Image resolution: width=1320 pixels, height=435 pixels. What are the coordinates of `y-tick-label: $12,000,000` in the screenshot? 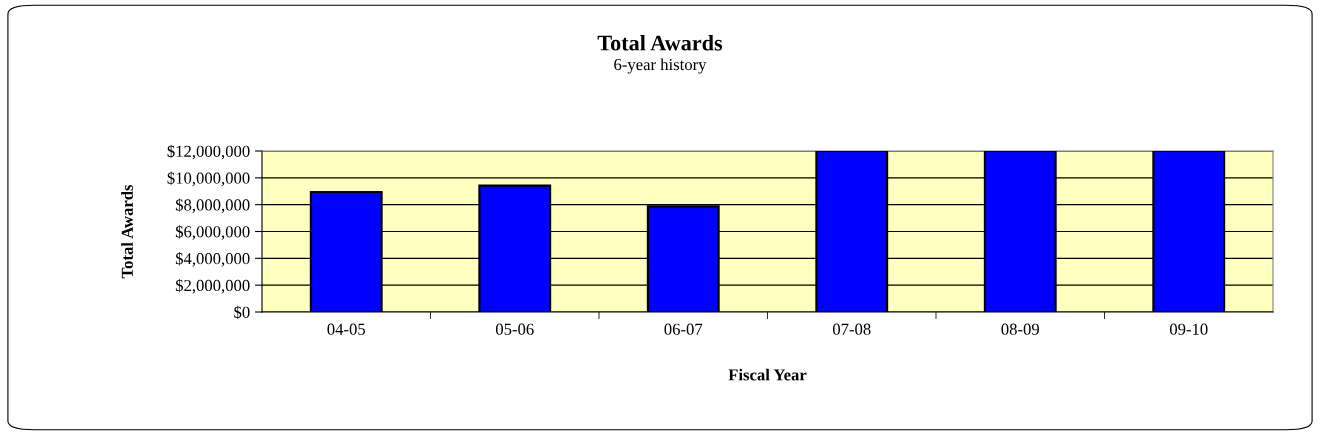 It's located at (208, 152).